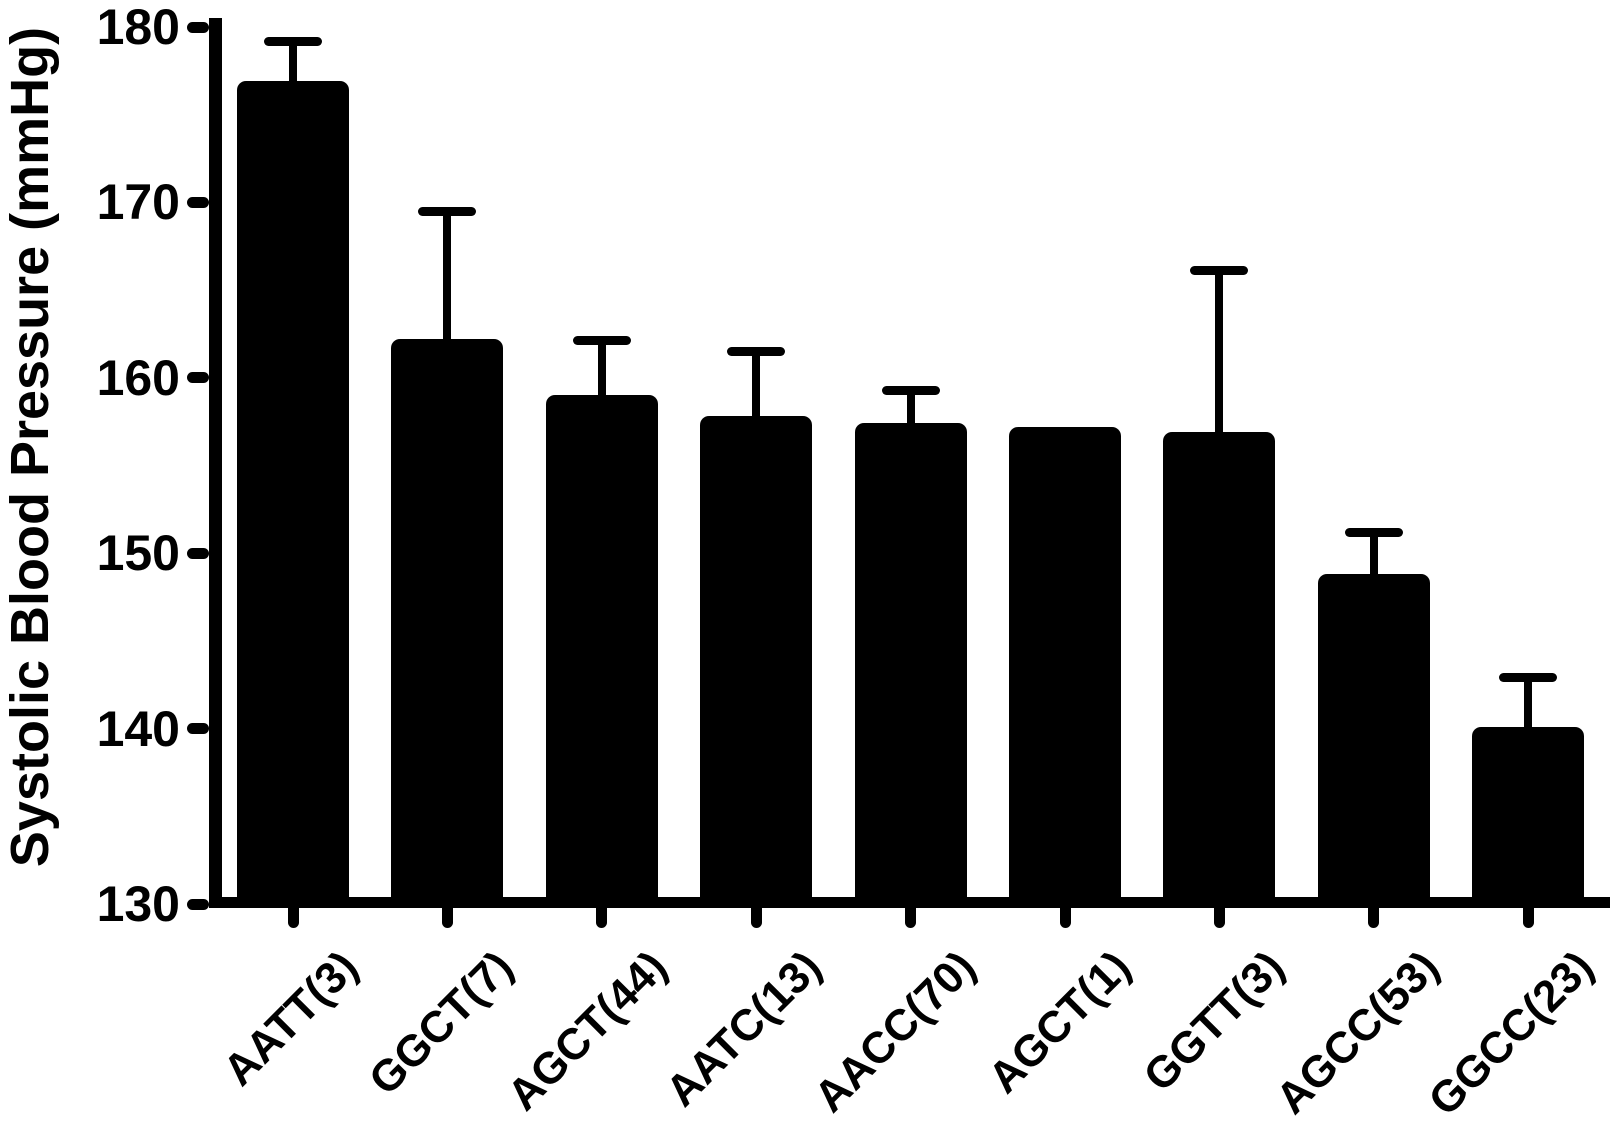  Describe the element at coordinates (1357, 1032) in the screenshot. I see `x-tick-label: AGCC(53)` at that location.